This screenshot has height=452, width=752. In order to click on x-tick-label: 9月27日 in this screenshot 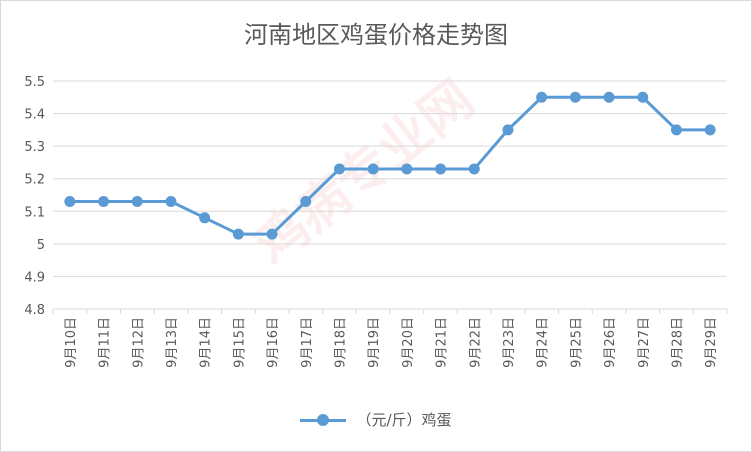, I will do `click(644, 342)`.